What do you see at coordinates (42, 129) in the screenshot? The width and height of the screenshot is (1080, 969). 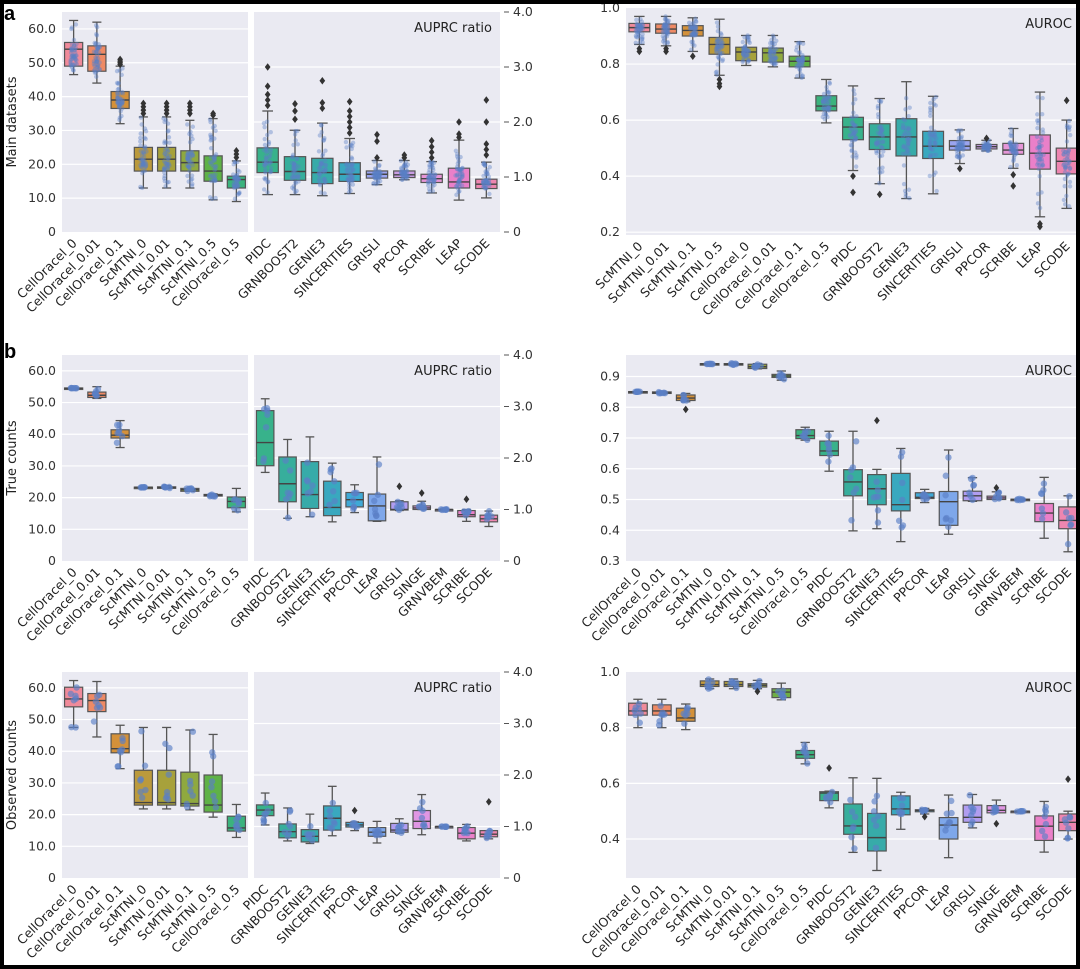 I see `y-tick-label: 30.0` at bounding box center [42, 129].